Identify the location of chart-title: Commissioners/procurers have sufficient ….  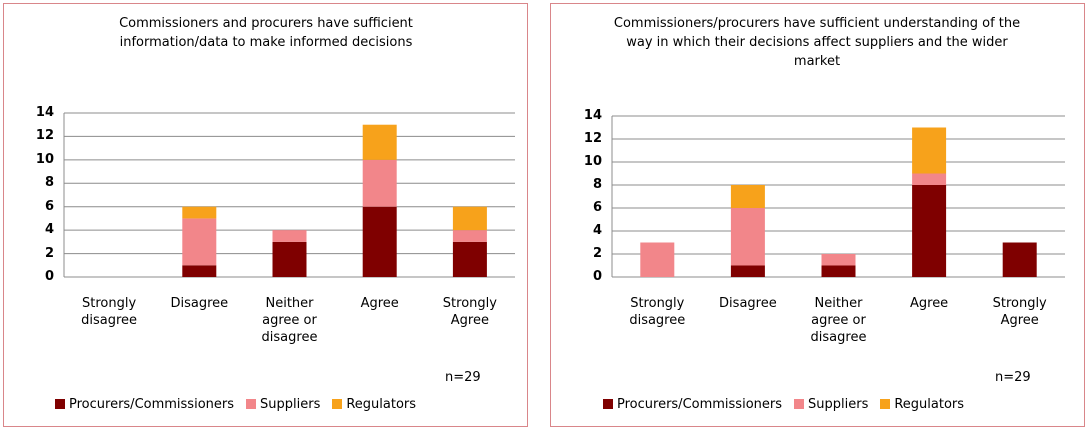
(817, 42).